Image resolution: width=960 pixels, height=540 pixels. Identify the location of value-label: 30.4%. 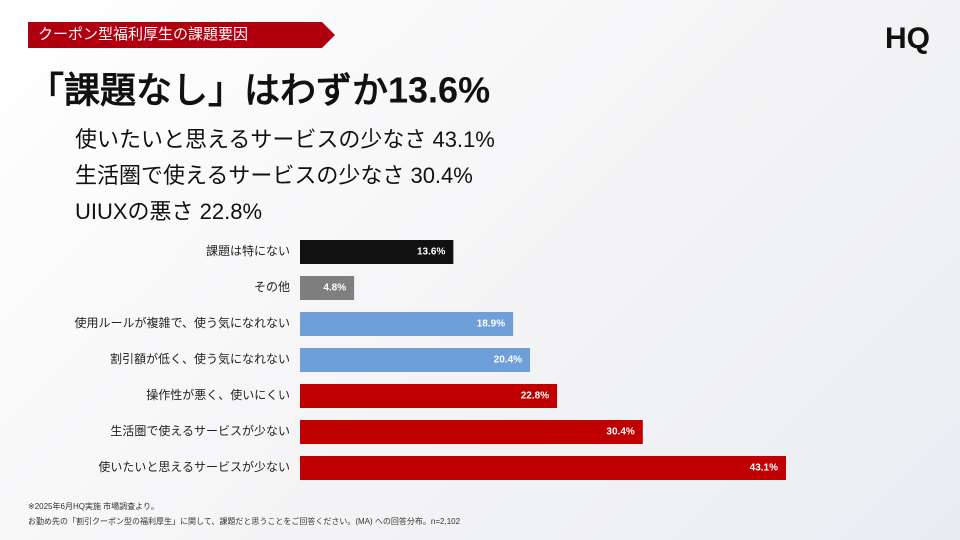
(620, 432).